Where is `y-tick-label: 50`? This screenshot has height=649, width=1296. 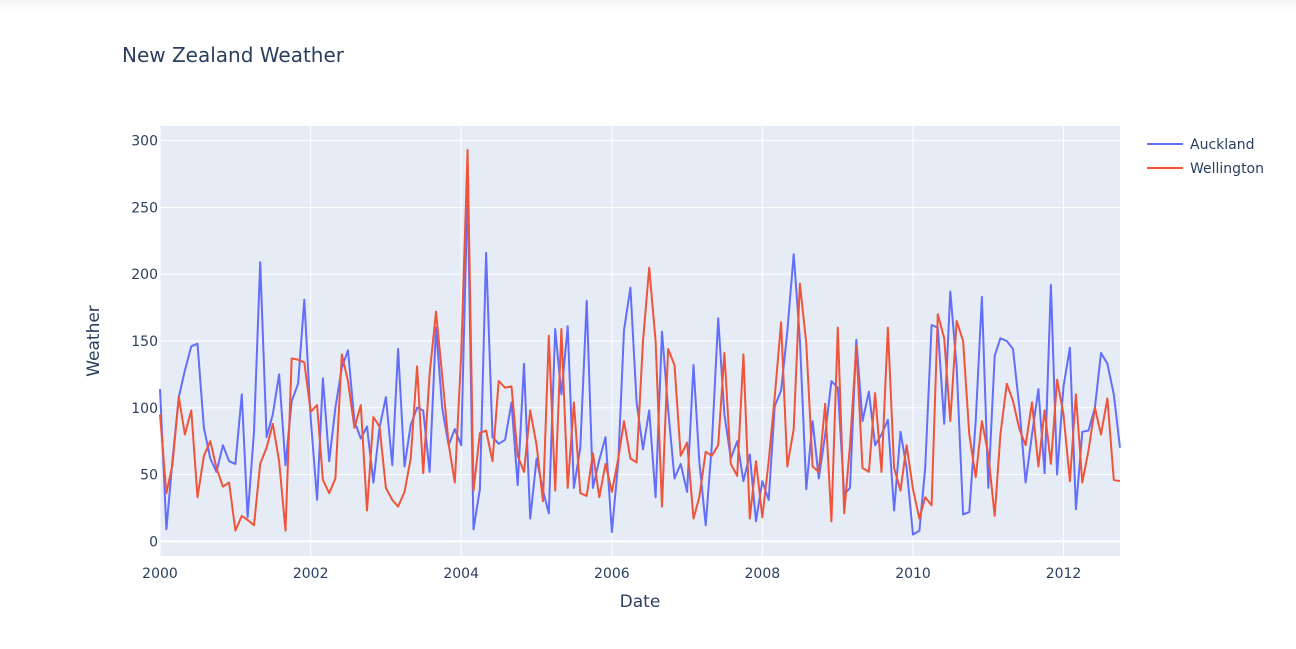
y-tick-label: 50 is located at coordinates (149, 476).